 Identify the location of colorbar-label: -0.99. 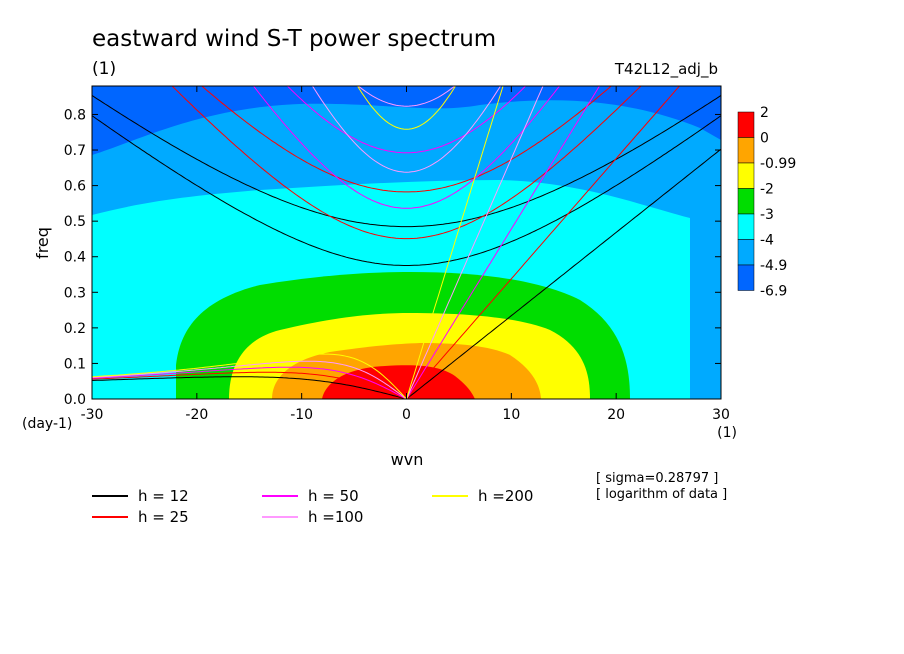
(778, 164).